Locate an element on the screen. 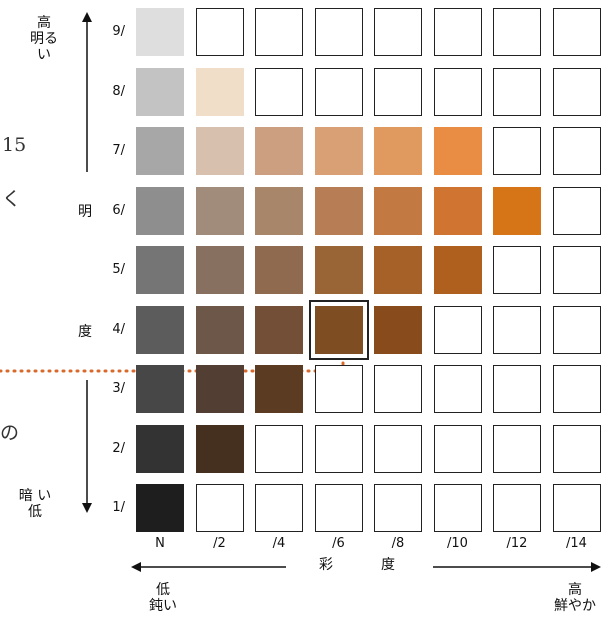 The image size is (609, 619). chroma-high-label: 高 鮮やか is located at coordinates (575, 598).